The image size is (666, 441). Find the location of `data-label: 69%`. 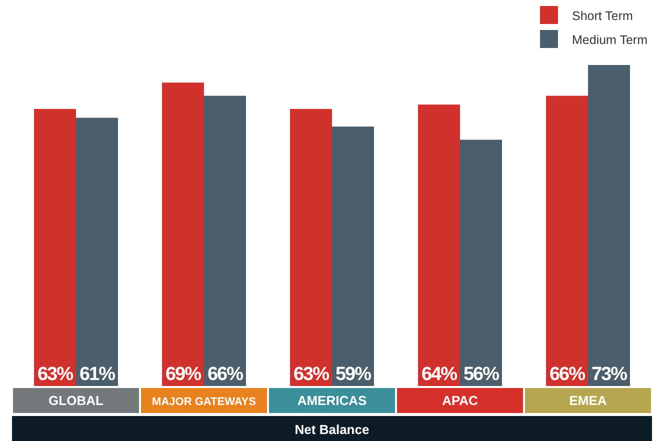

data-label: 69% is located at coordinates (183, 374).